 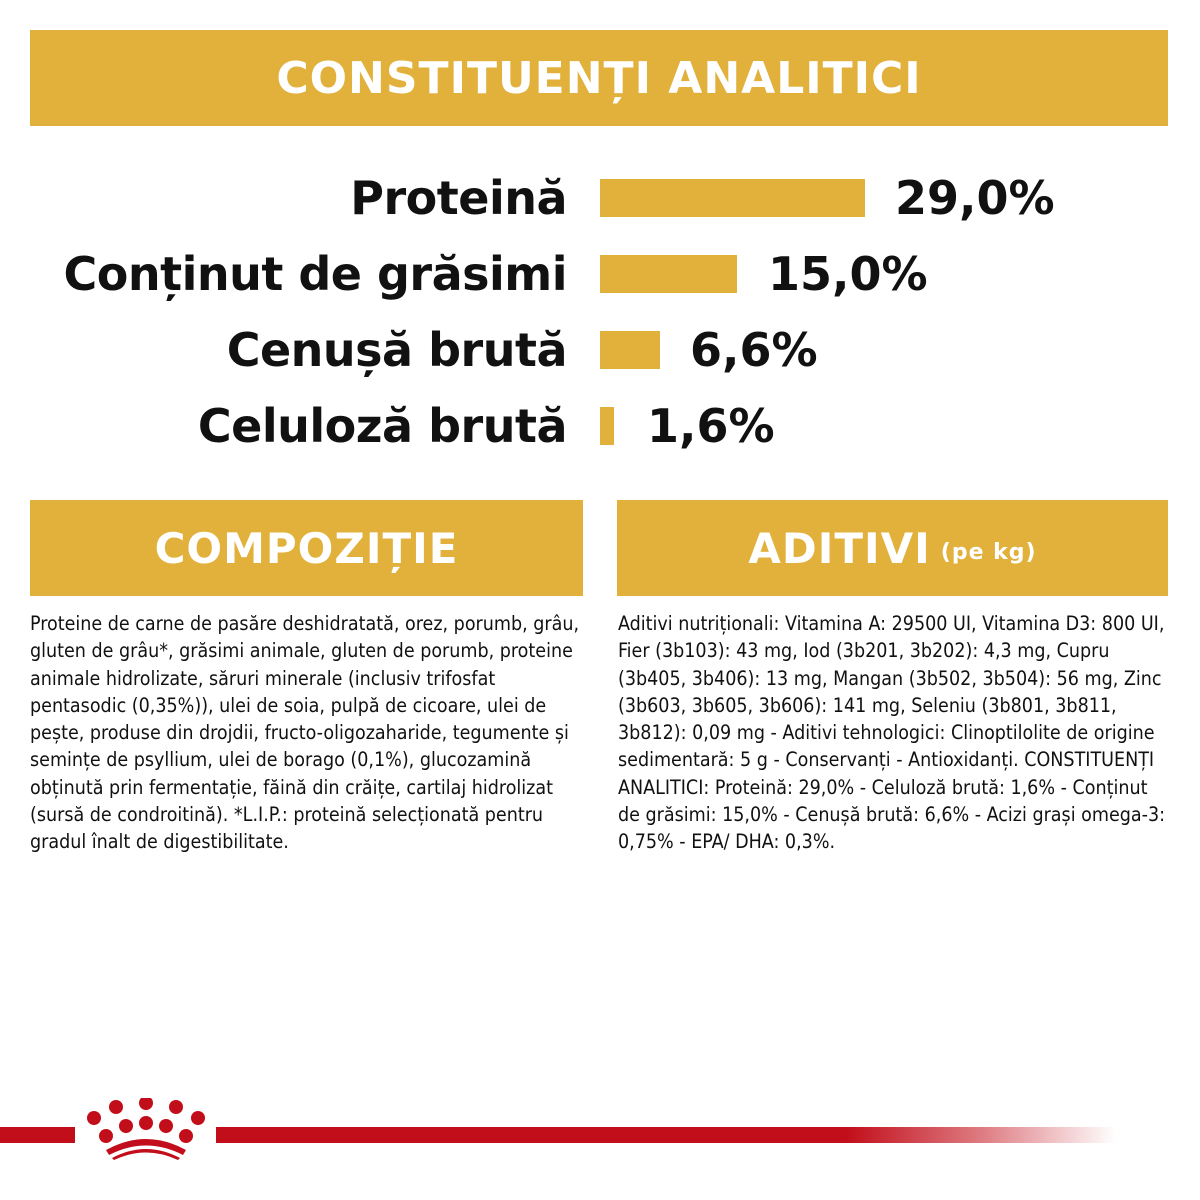 I want to click on footer-red-line-right, so click(x=666, y=1135).